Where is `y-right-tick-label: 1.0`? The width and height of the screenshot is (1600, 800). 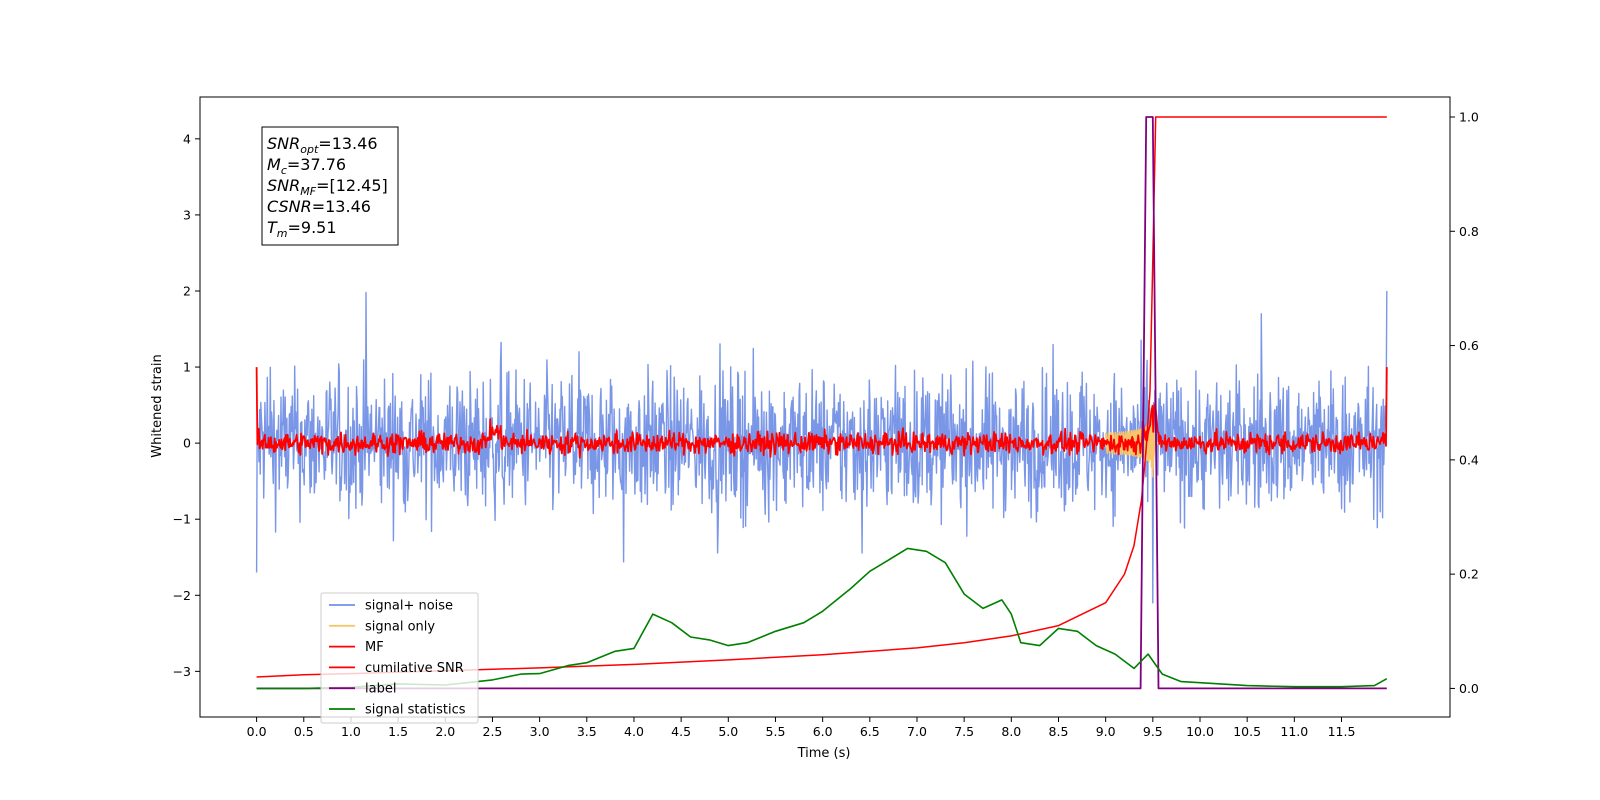 y-right-tick-label: 1.0 is located at coordinates (1469, 117).